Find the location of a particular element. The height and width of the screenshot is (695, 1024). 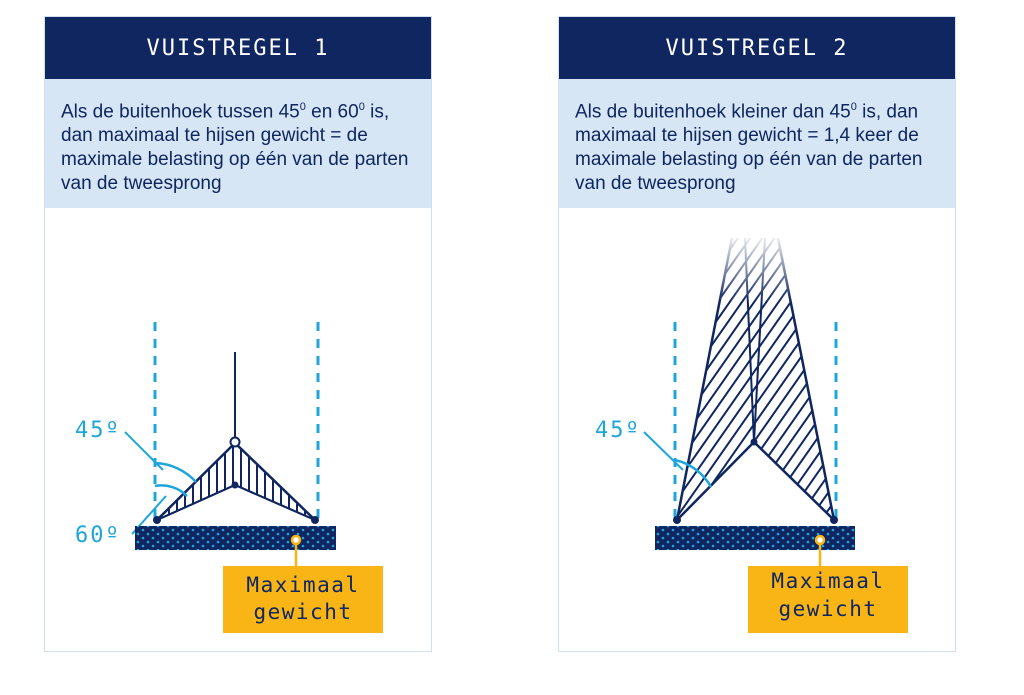

angle-label-60: 60º is located at coordinates (98, 535).